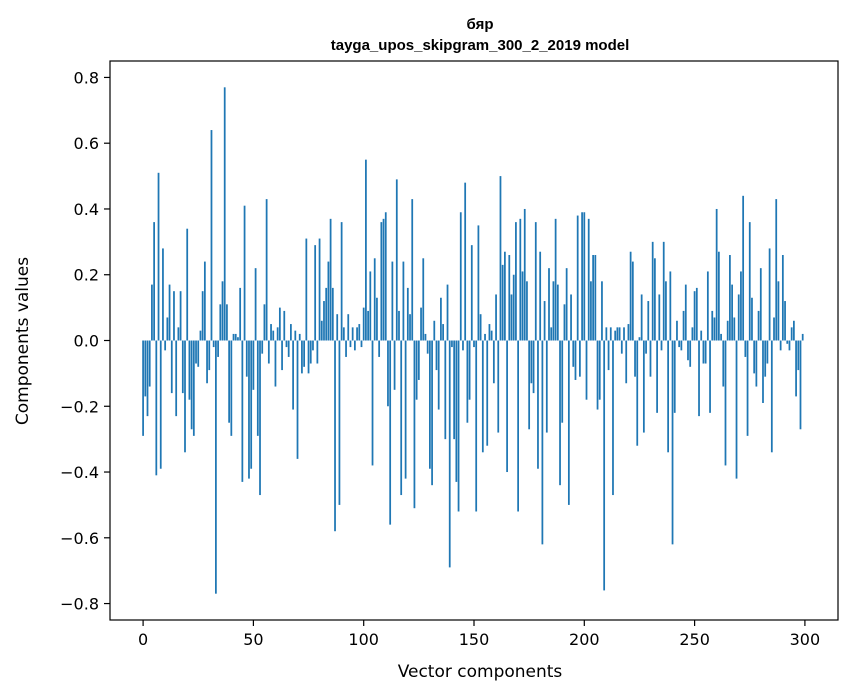 The image size is (867, 696). What do you see at coordinates (143, 639) in the screenshot?
I see `x-tick-label-0: 0` at bounding box center [143, 639].